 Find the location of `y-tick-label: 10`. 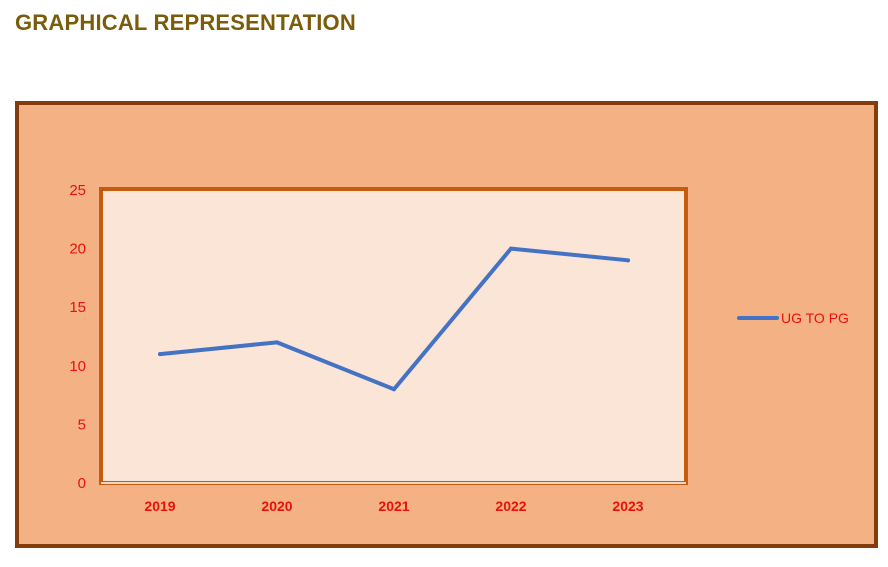

y-tick-label: 10 is located at coordinates (77, 366).